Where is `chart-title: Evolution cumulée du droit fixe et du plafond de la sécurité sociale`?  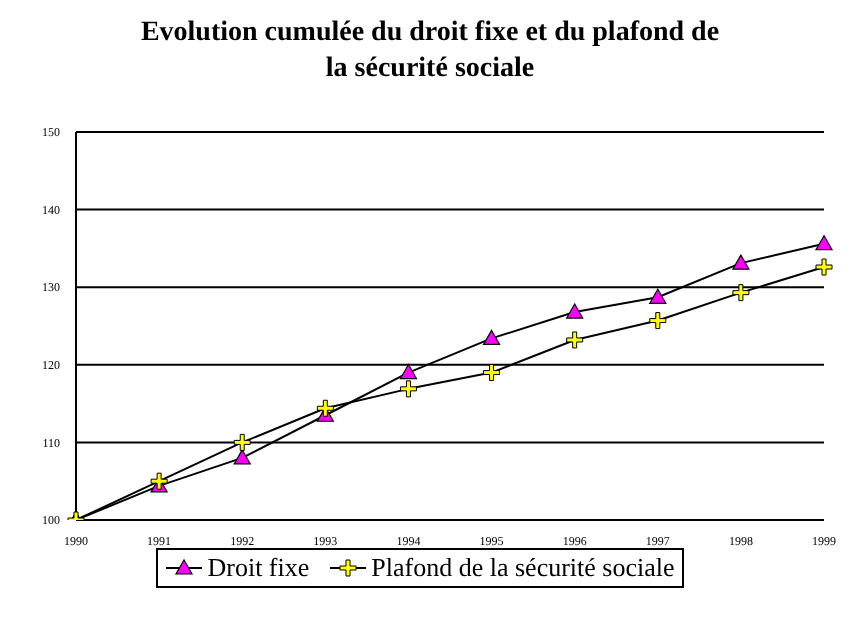 chart-title: Evolution cumulée du droit fixe et du plafond de la sécurité sociale is located at coordinates (430, 52).